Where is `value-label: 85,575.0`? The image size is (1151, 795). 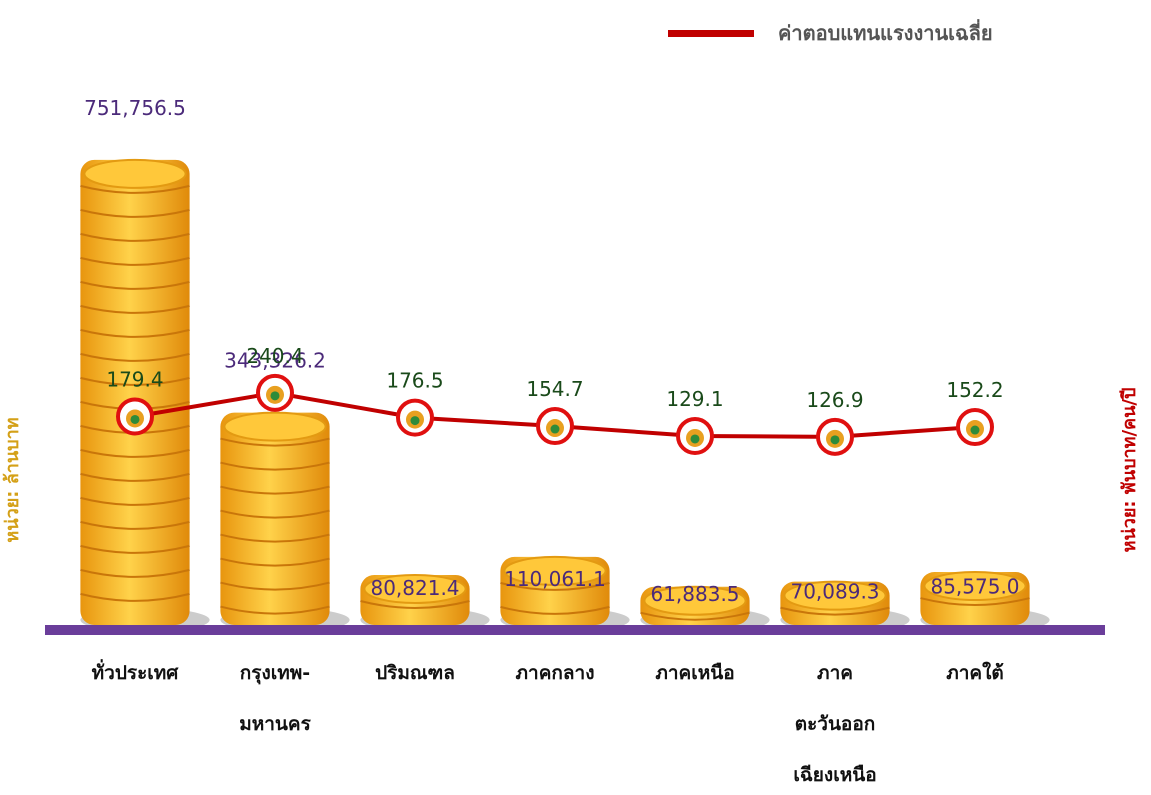 value-label: 85,575.0 is located at coordinates (974, 587).